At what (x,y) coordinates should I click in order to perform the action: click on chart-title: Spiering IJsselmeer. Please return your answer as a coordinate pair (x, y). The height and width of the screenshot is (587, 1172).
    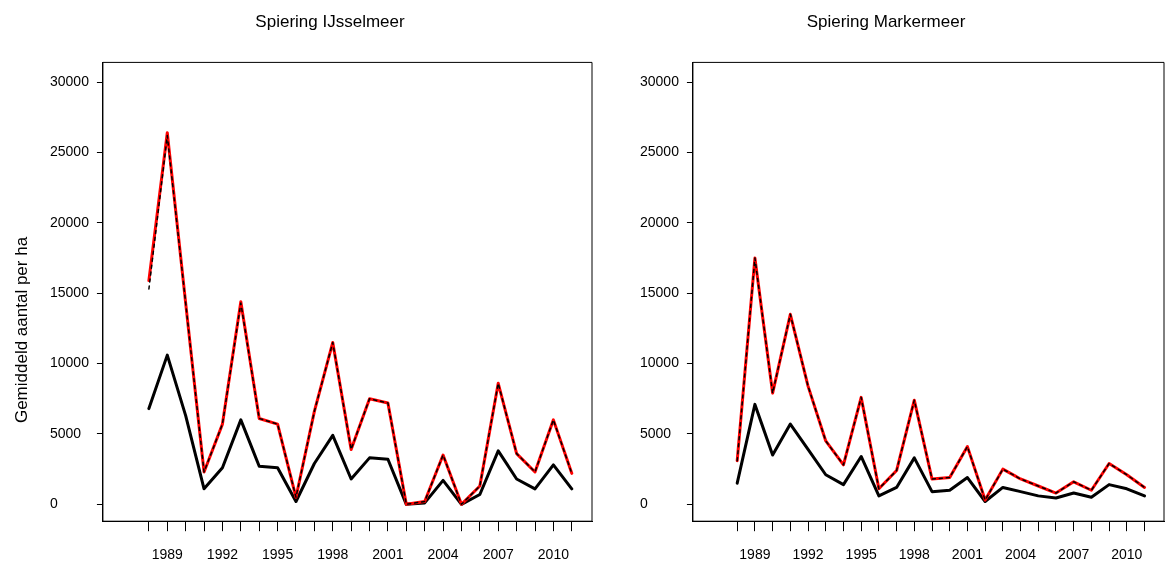
    Looking at the image, I should click on (330, 22).